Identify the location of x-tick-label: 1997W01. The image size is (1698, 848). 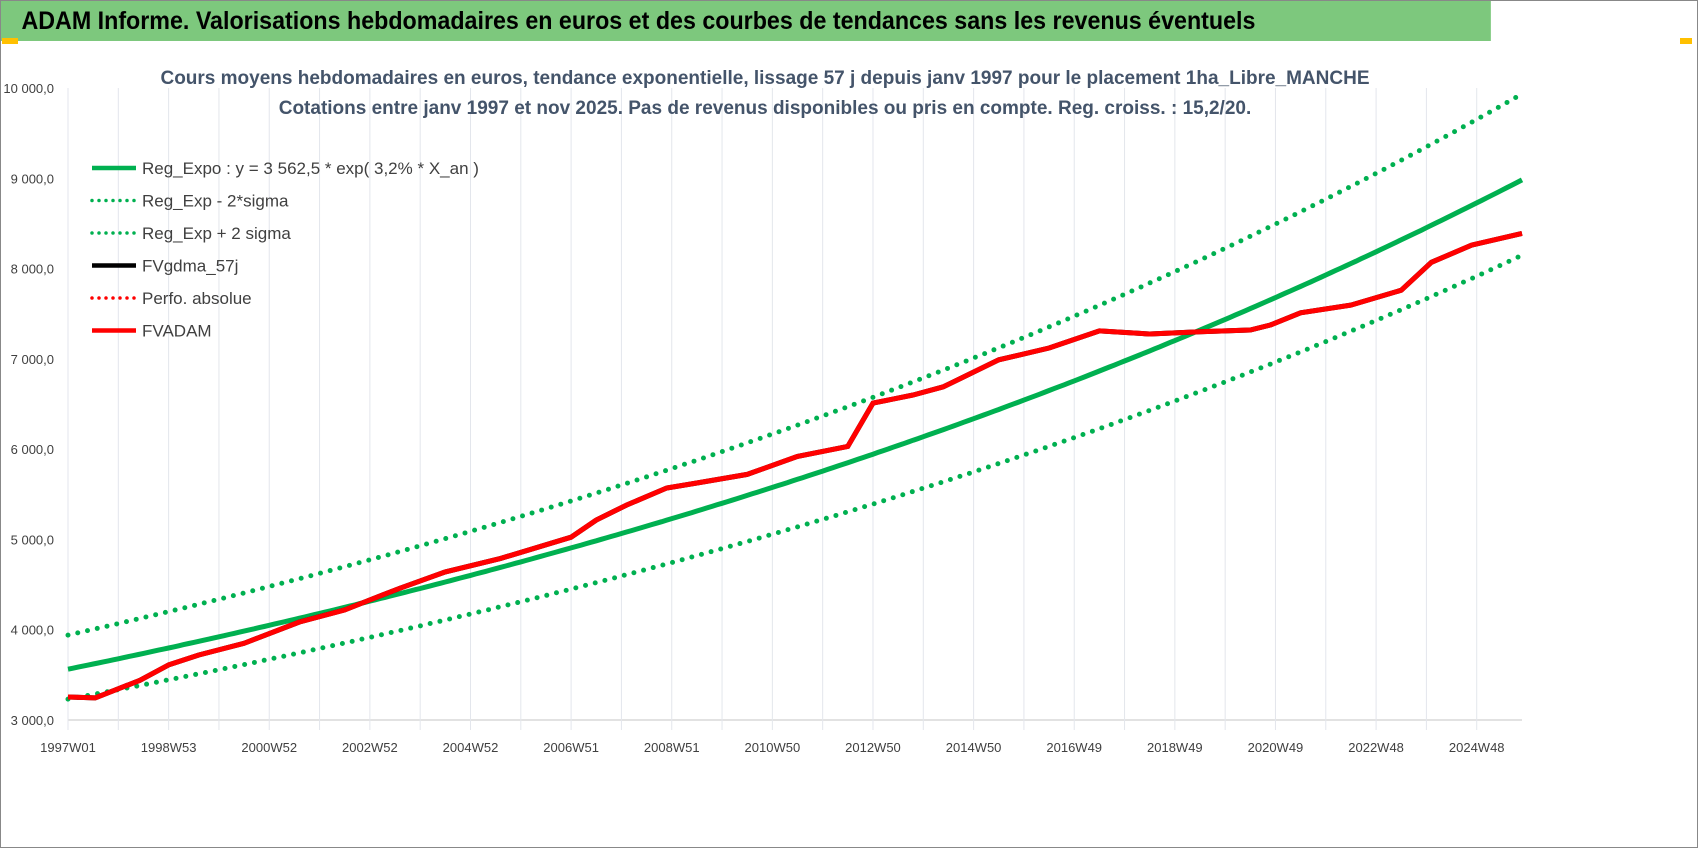
(68, 747).